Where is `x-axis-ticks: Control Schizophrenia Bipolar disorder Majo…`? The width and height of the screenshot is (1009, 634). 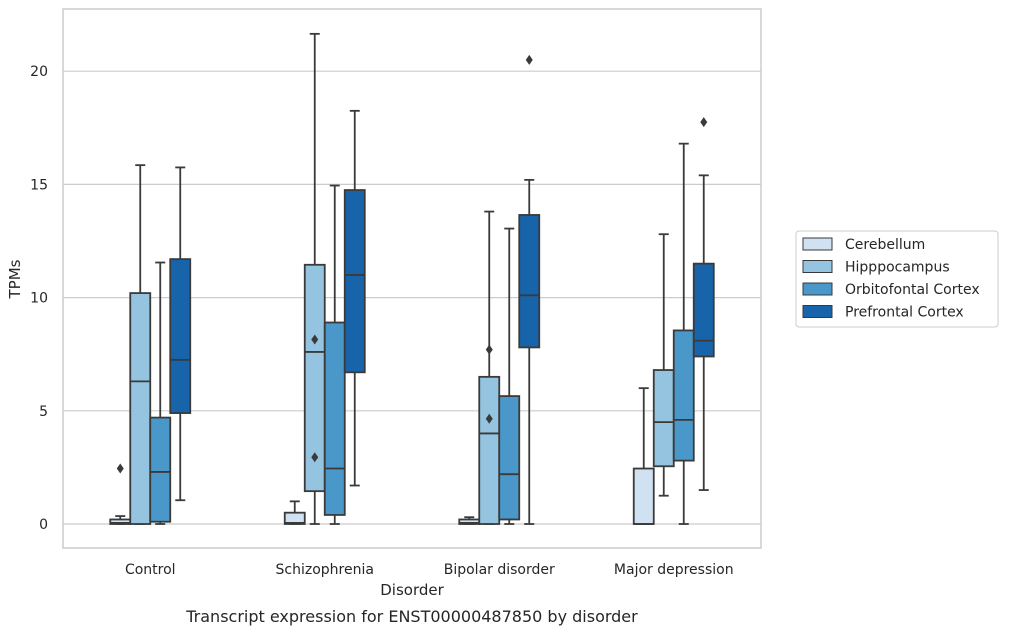 x-axis-ticks: Control Schizophrenia Bipolar disorder Majo… is located at coordinates (429, 570).